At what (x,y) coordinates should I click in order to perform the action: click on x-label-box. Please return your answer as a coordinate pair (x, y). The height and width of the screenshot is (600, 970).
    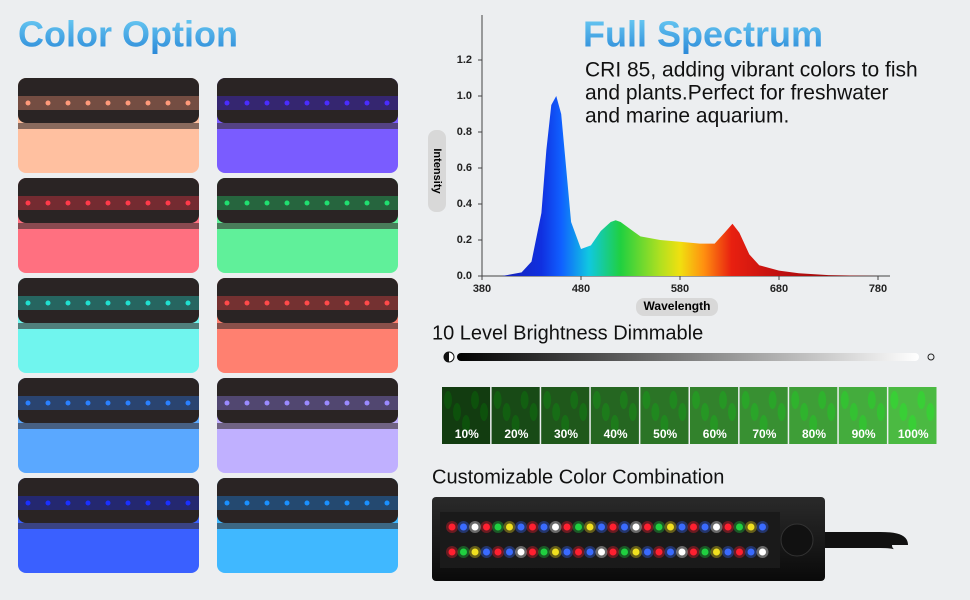
    Looking at the image, I should click on (677, 307).